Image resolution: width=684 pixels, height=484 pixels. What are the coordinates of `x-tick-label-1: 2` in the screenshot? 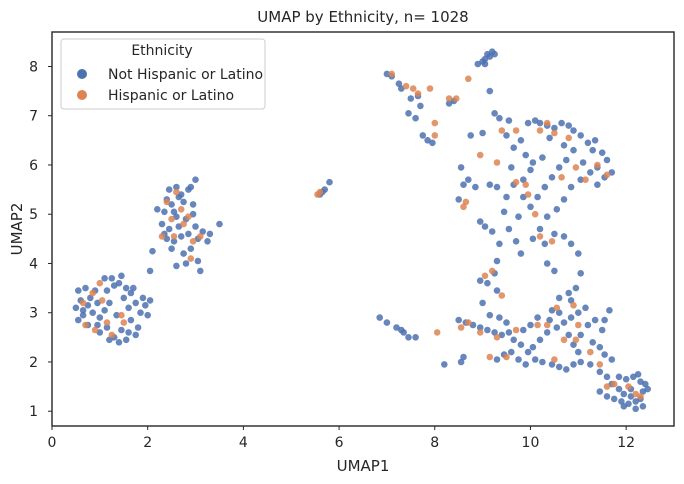 It's located at (147, 443).